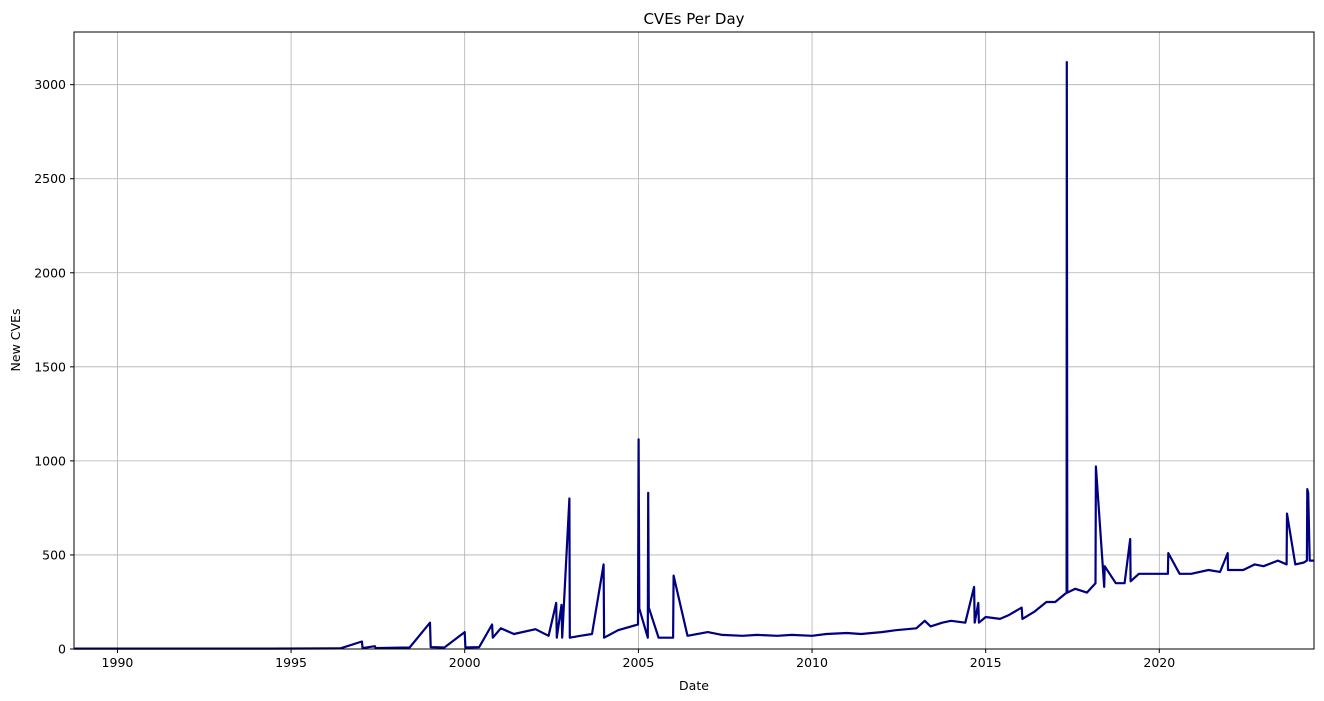 The height and width of the screenshot is (701, 1324). What do you see at coordinates (15, 340) in the screenshot?
I see `y-axis-title: New CVEs` at bounding box center [15, 340].